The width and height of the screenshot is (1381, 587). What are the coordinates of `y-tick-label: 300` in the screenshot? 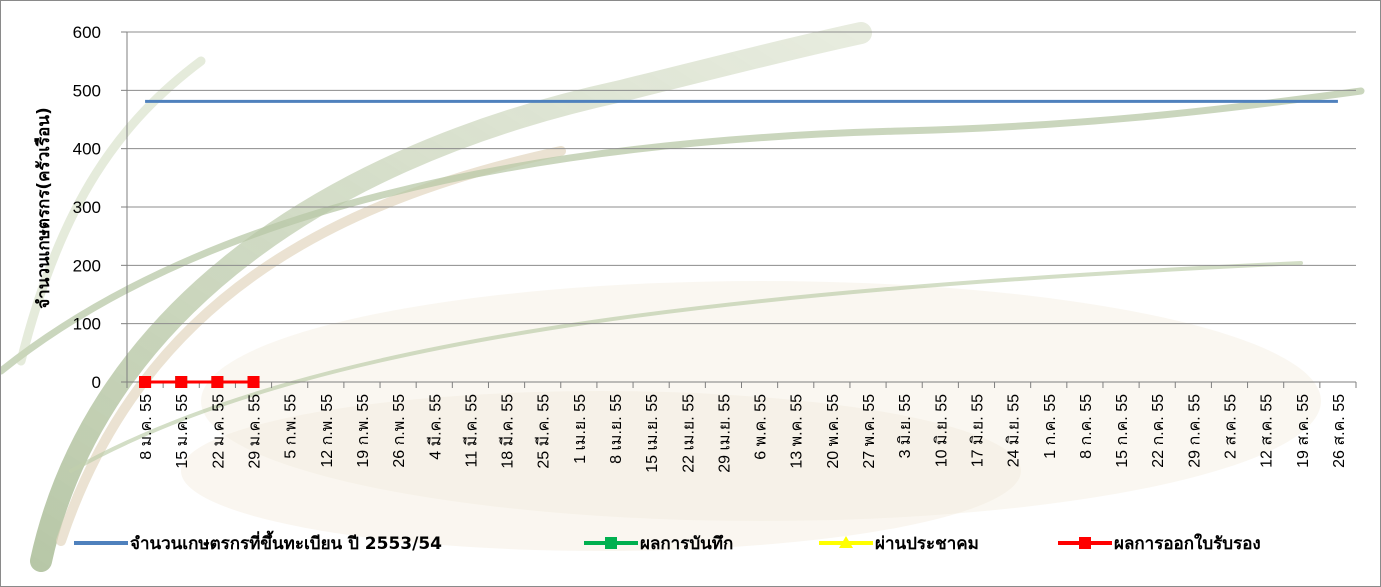 It's located at (87, 207).